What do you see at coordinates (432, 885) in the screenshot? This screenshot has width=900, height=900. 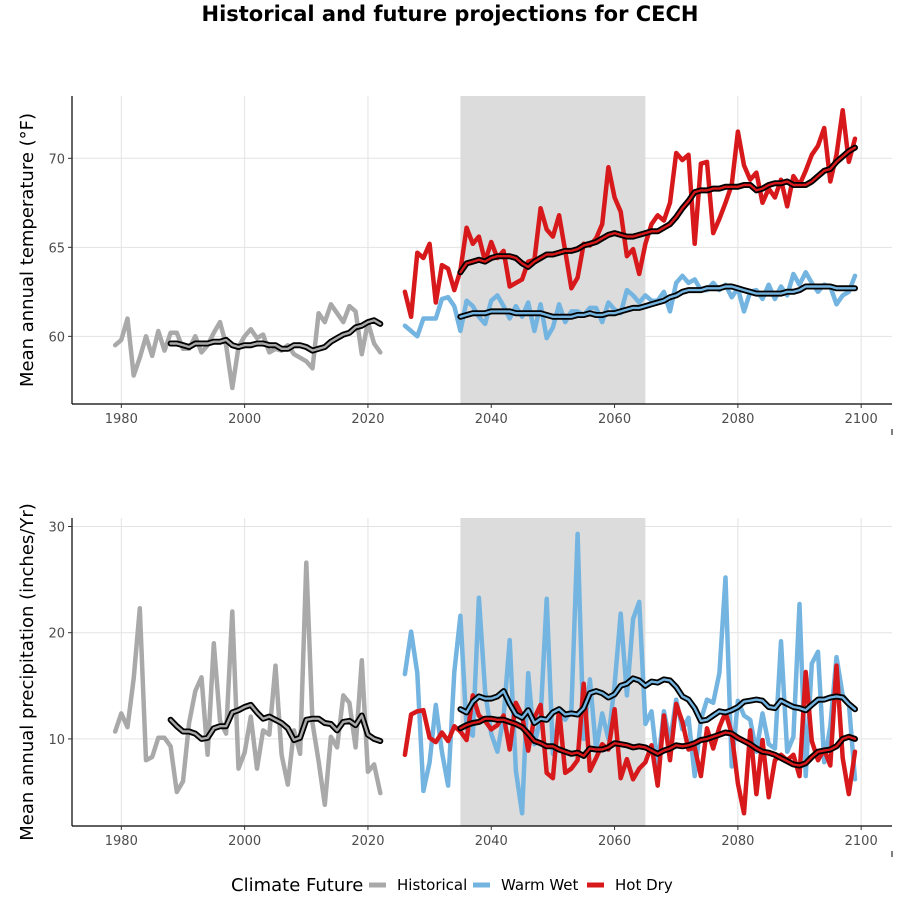 I see `legend-label-historical: Historical` at bounding box center [432, 885].